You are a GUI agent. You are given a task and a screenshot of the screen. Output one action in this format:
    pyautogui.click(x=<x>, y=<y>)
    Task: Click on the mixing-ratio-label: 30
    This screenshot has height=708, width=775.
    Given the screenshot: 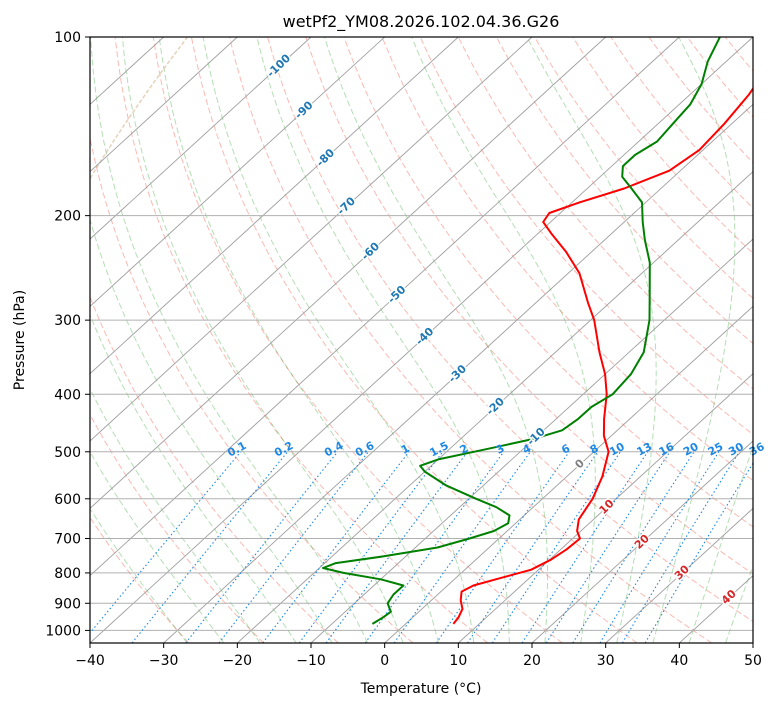 What is the action you would take?
    pyautogui.click(x=736, y=449)
    